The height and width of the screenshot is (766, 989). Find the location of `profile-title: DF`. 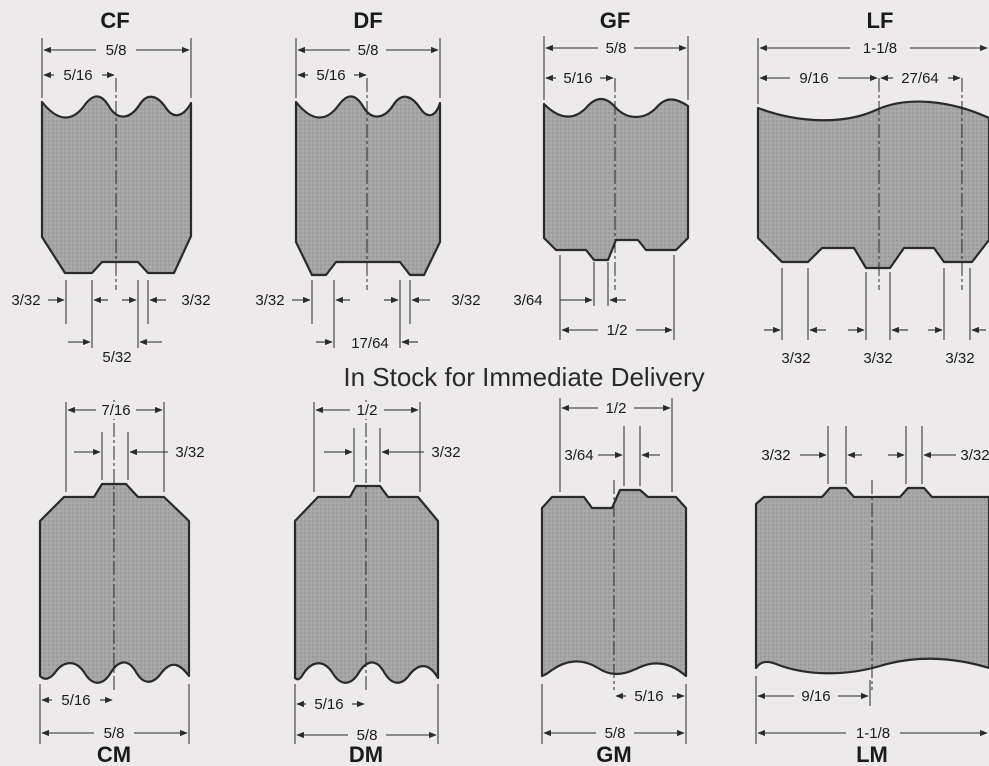

profile-title: DF is located at coordinates (367, 20).